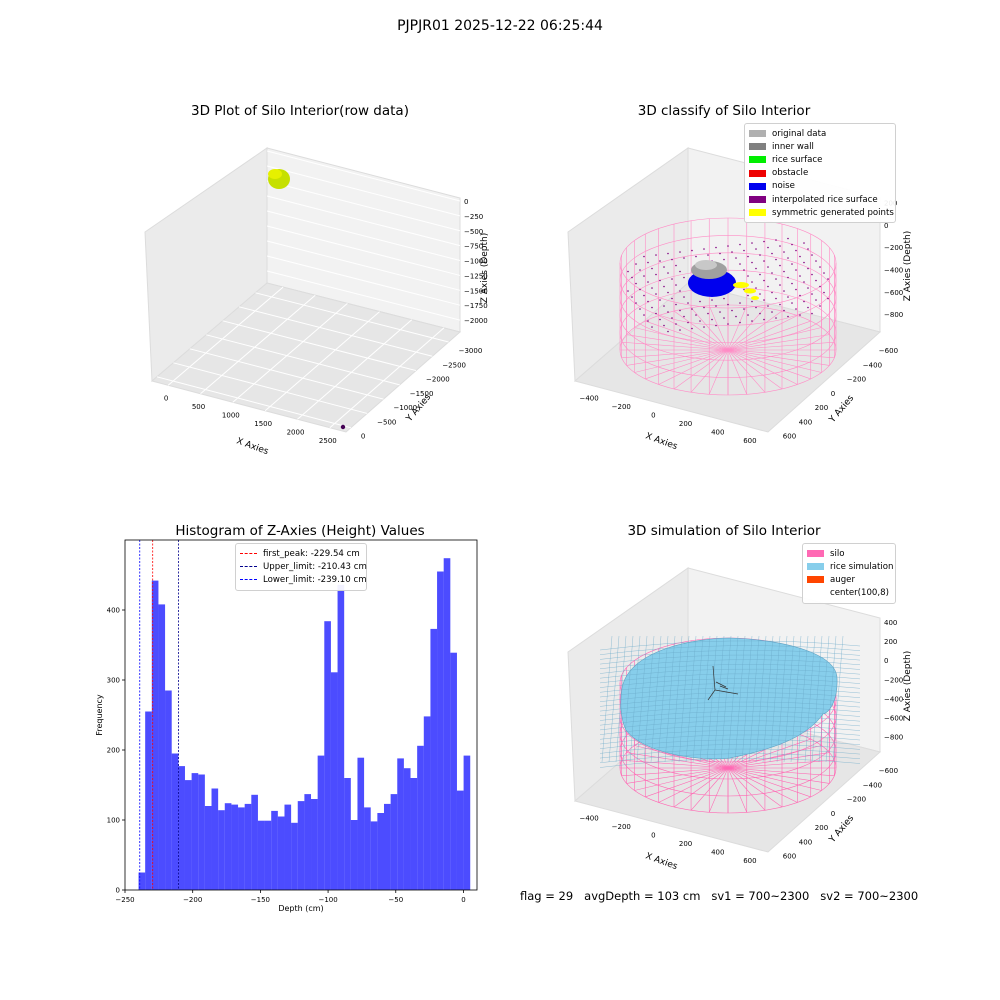  What do you see at coordinates (113, 751) in the screenshot?
I see `histogram-y-tick-label: 200` at bounding box center [113, 751].